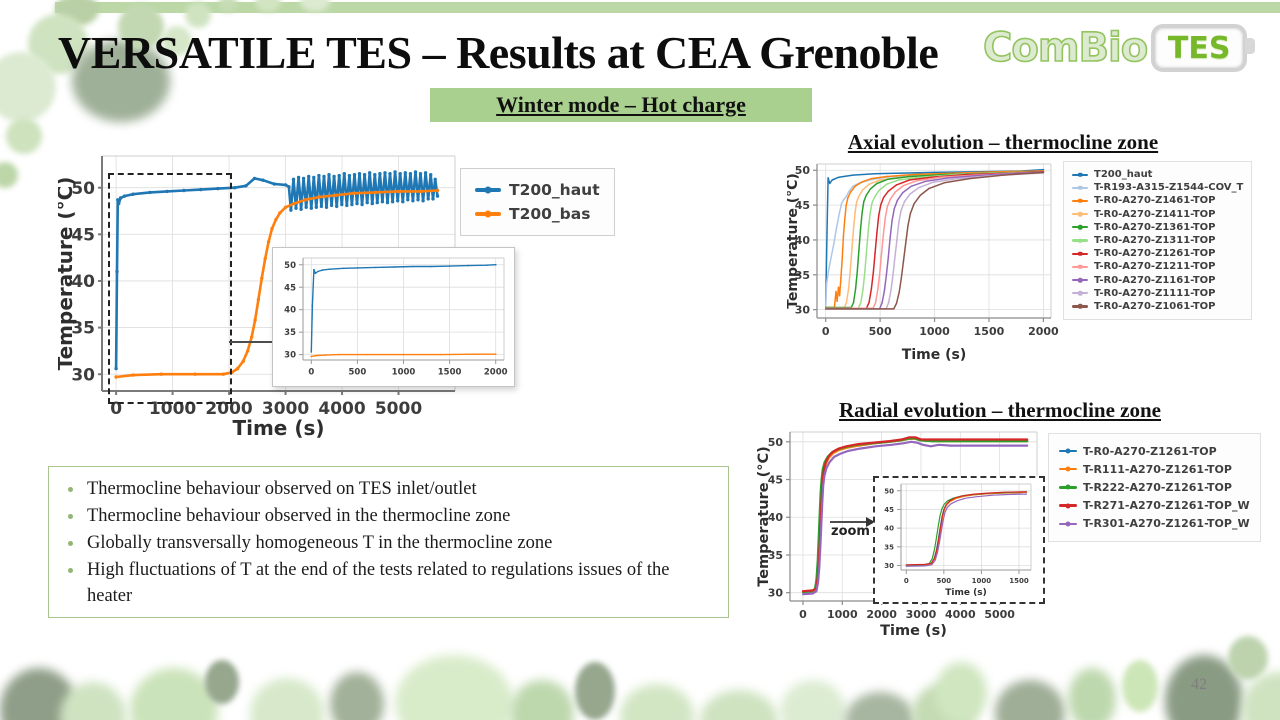  I want to click on mode-banner: Winter mode – Hot charge, so click(621, 105).